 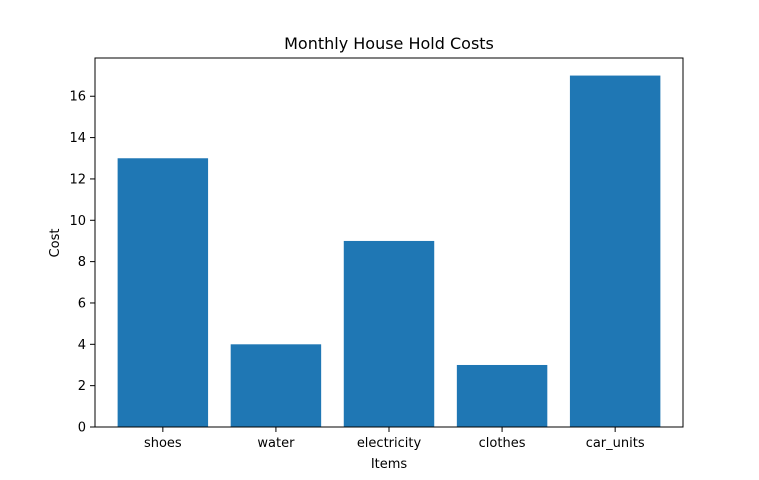 I want to click on y-tick-label: 14, so click(x=77, y=138).